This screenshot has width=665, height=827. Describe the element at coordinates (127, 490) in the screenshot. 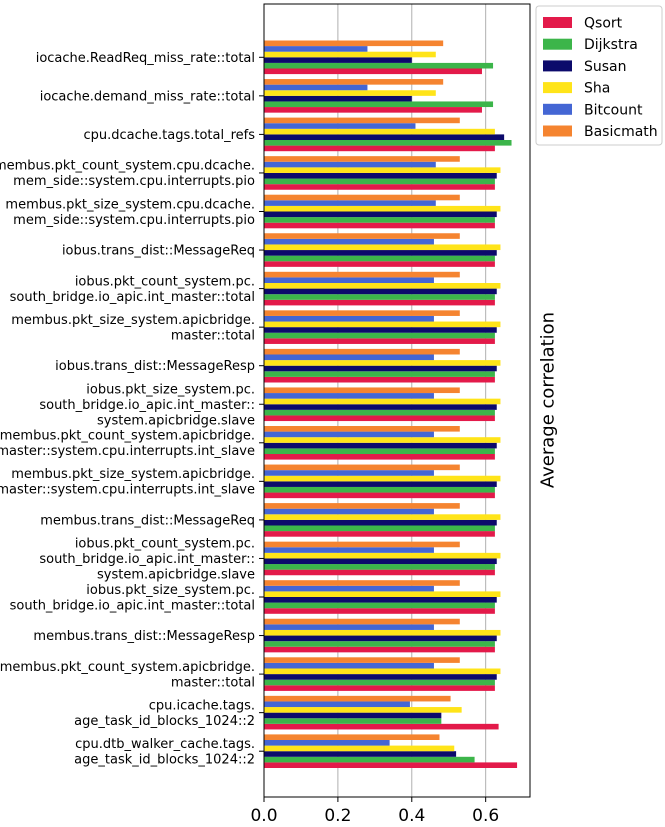

I see `y-tick-label: master::system.cpu.interrupts.int_slave` at that location.